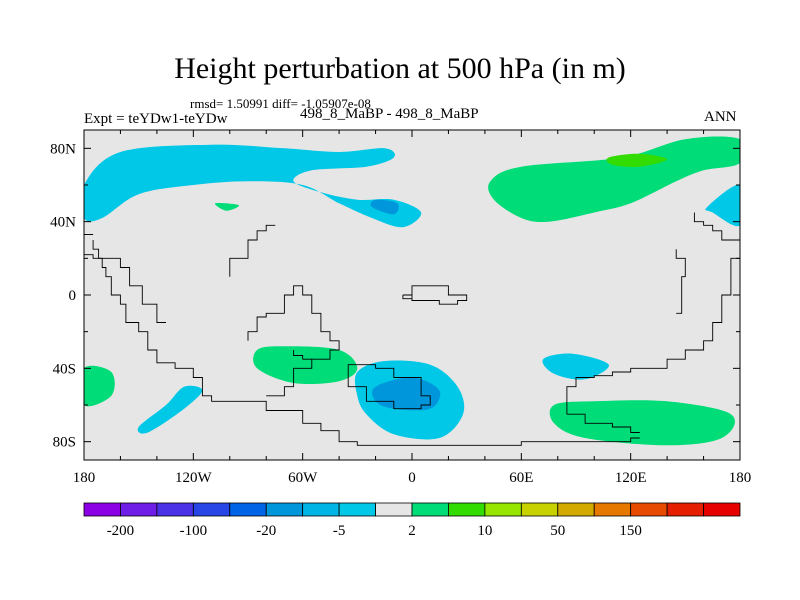  What do you see at coordinates (630, 531) in the screenshot?
I see `colorbar-label: 150` at bounding box center [630, 531].